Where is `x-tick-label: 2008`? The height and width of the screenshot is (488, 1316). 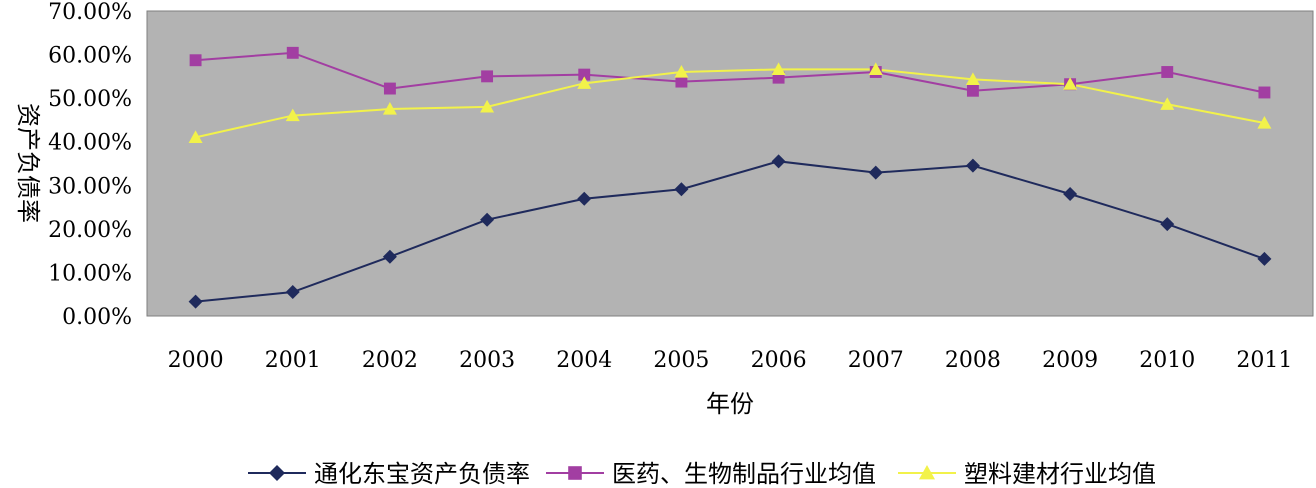
x-tick-label: 2008 is located at coordinates (973, 360).